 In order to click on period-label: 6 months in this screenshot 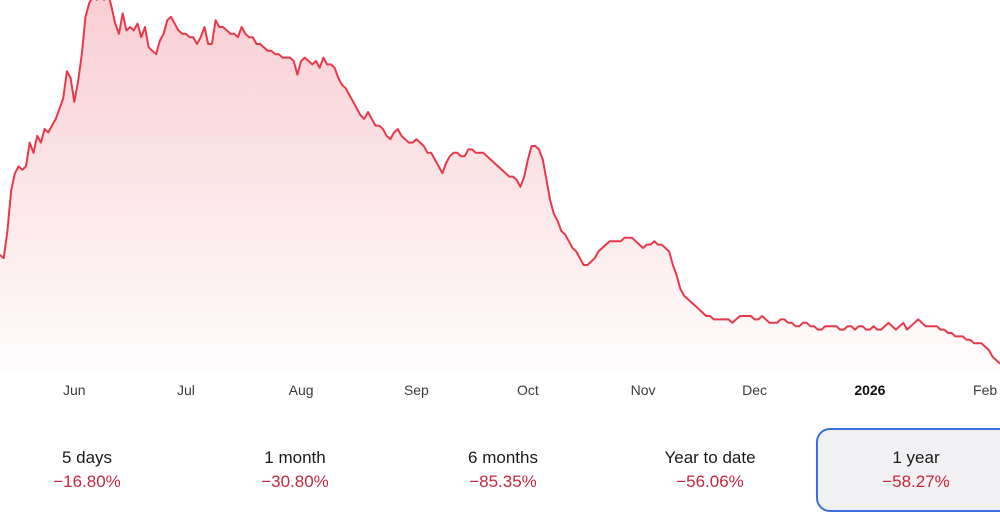, I will do `click(503, 457)`.